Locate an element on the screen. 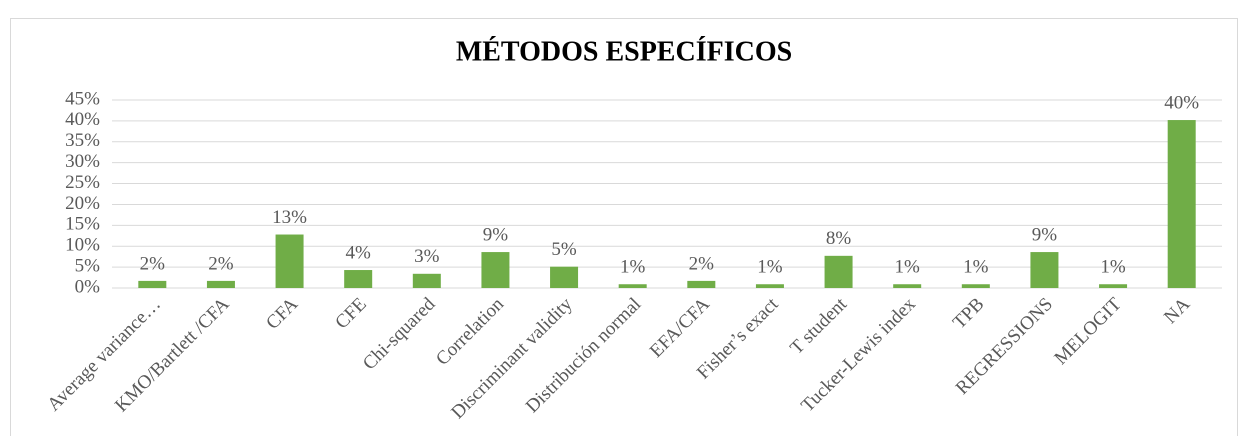  data-label: 5% is located at coordinates (564, 249).